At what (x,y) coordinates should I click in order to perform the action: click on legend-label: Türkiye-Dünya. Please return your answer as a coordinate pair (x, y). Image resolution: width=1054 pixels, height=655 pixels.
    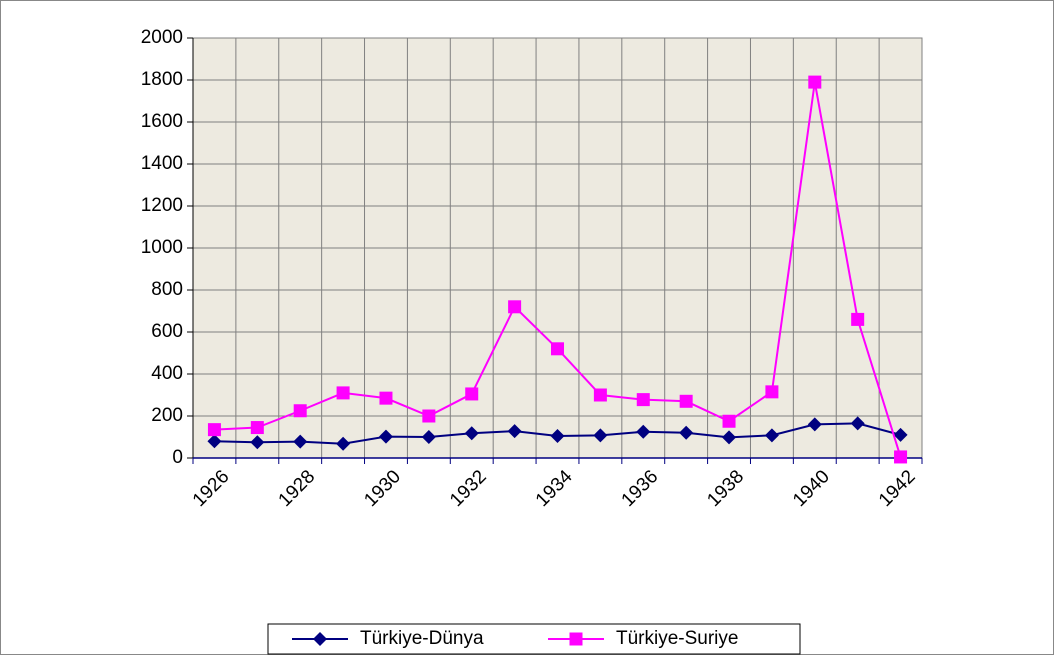
    Looking at the image, I should click on (422, 638).